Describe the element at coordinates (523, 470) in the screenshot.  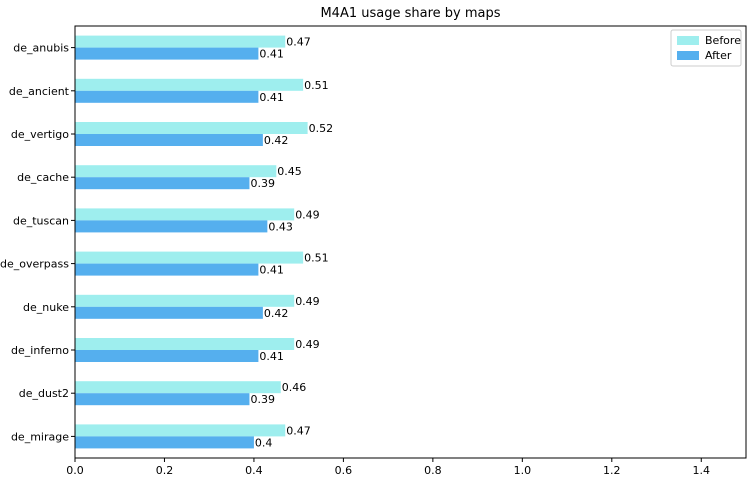
I see `x-tick-label: 1.0` at that location.